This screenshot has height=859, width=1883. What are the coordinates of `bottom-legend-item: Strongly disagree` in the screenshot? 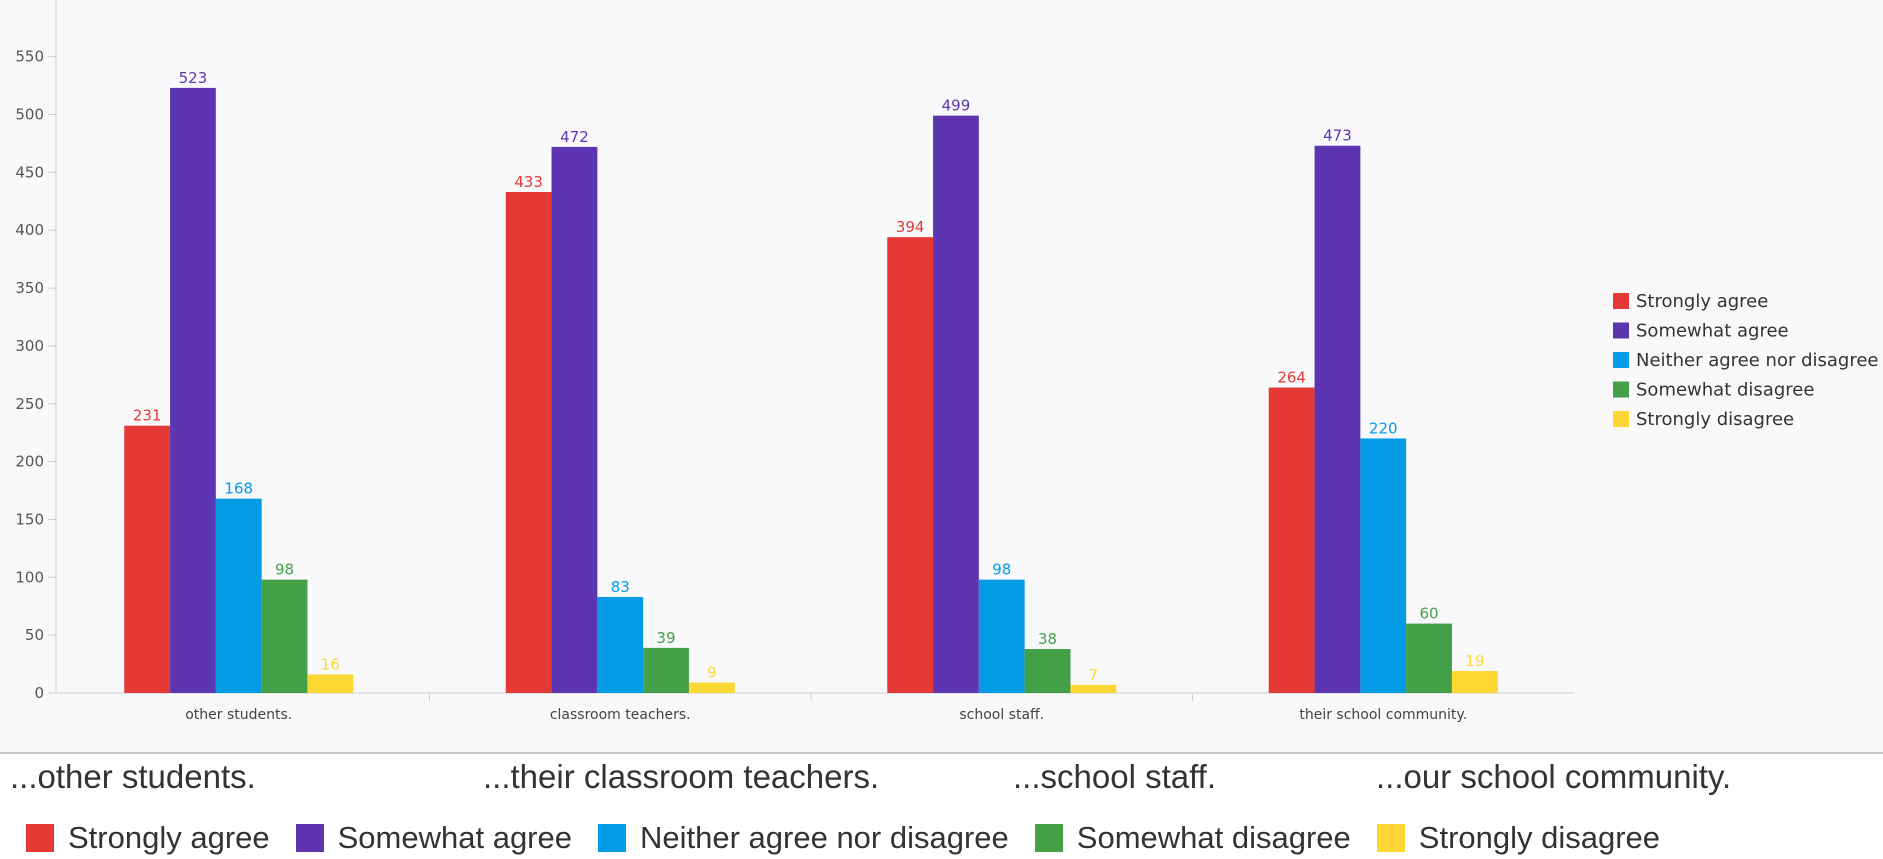 It's located at (1518, 838).